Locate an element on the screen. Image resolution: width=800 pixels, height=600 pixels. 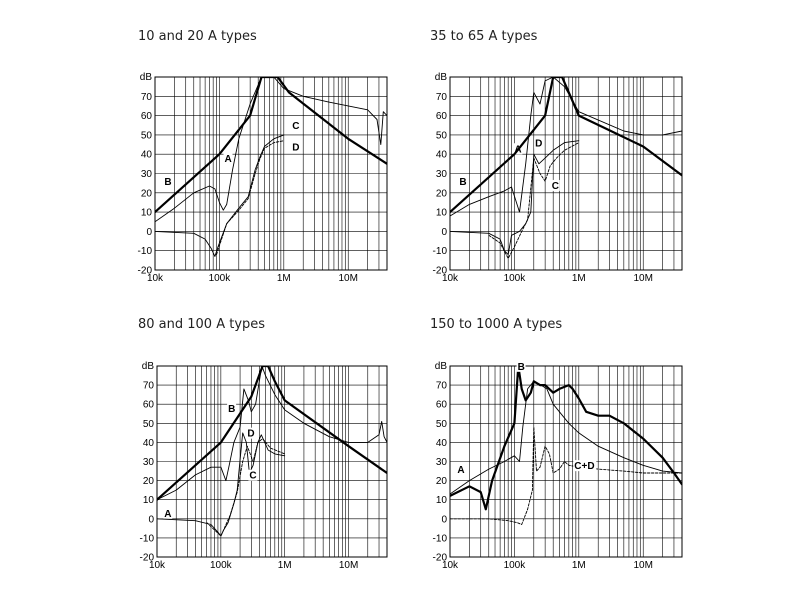
chart-title: 150 to 1000 A types is located at coordinates (496, 324).